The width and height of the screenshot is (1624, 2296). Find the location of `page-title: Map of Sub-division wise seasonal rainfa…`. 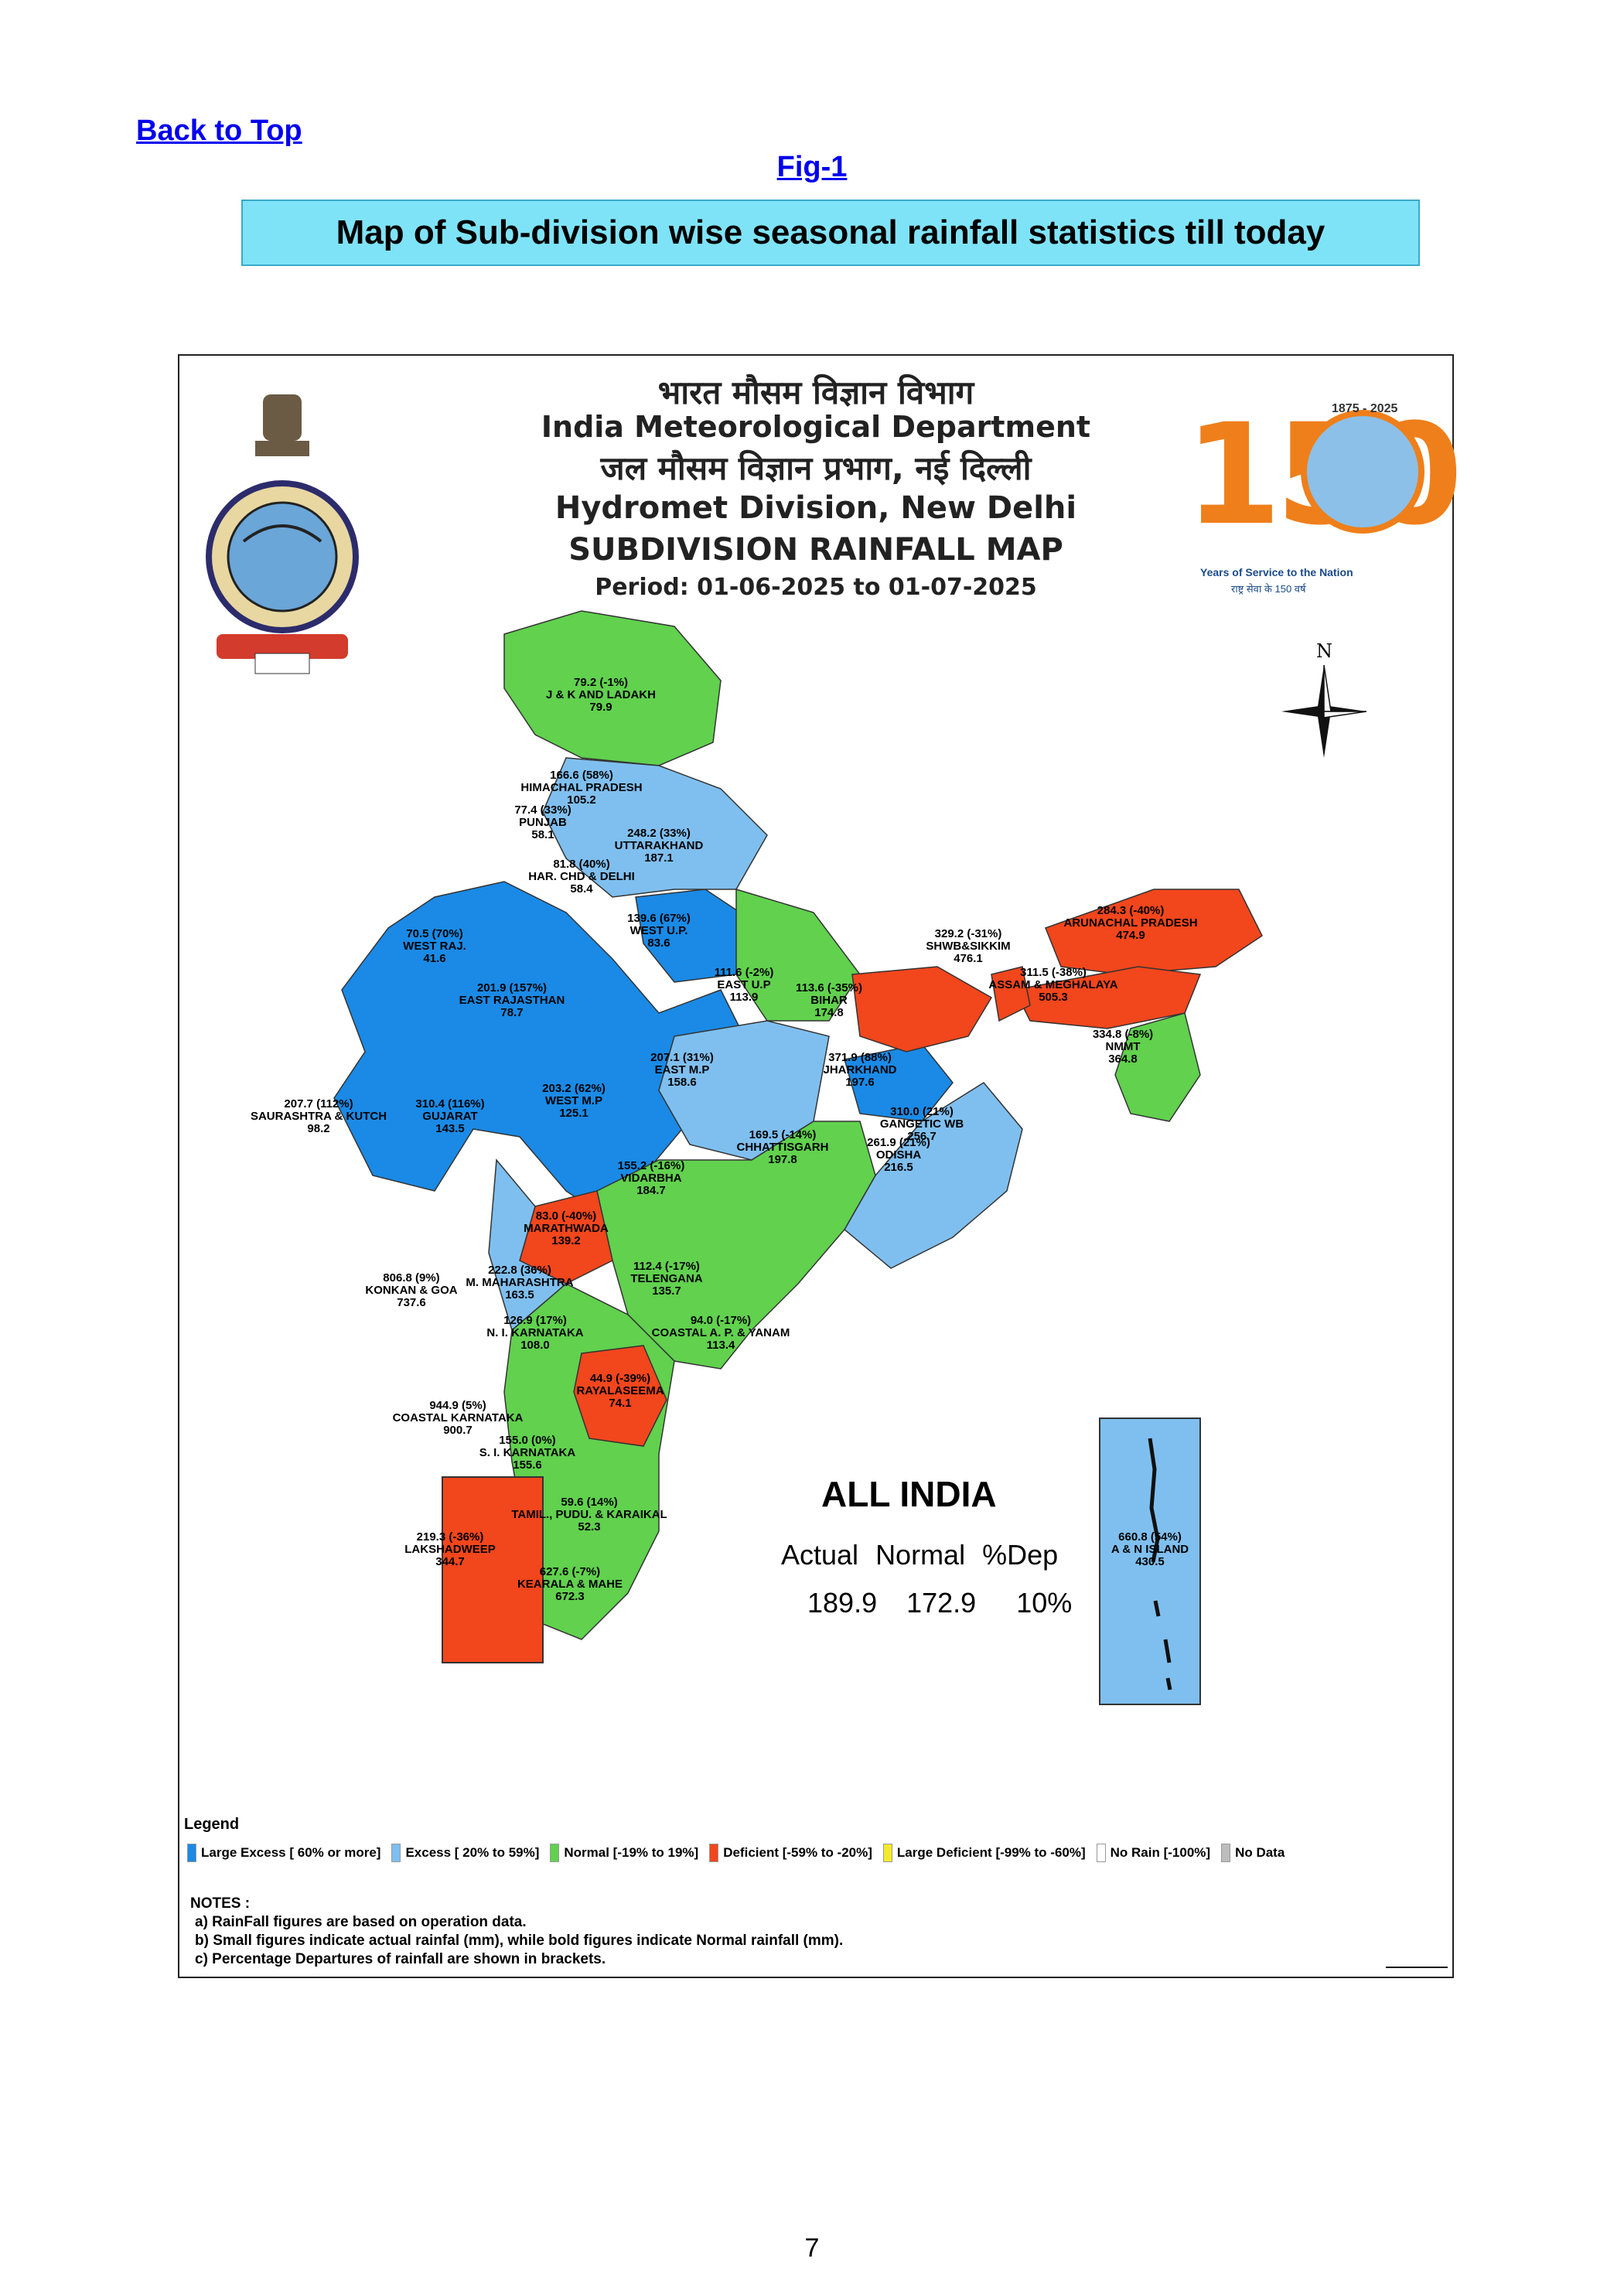

page-title: Map of Sub-division wise seasonal rainfa… is located at coordinates (830, 233).